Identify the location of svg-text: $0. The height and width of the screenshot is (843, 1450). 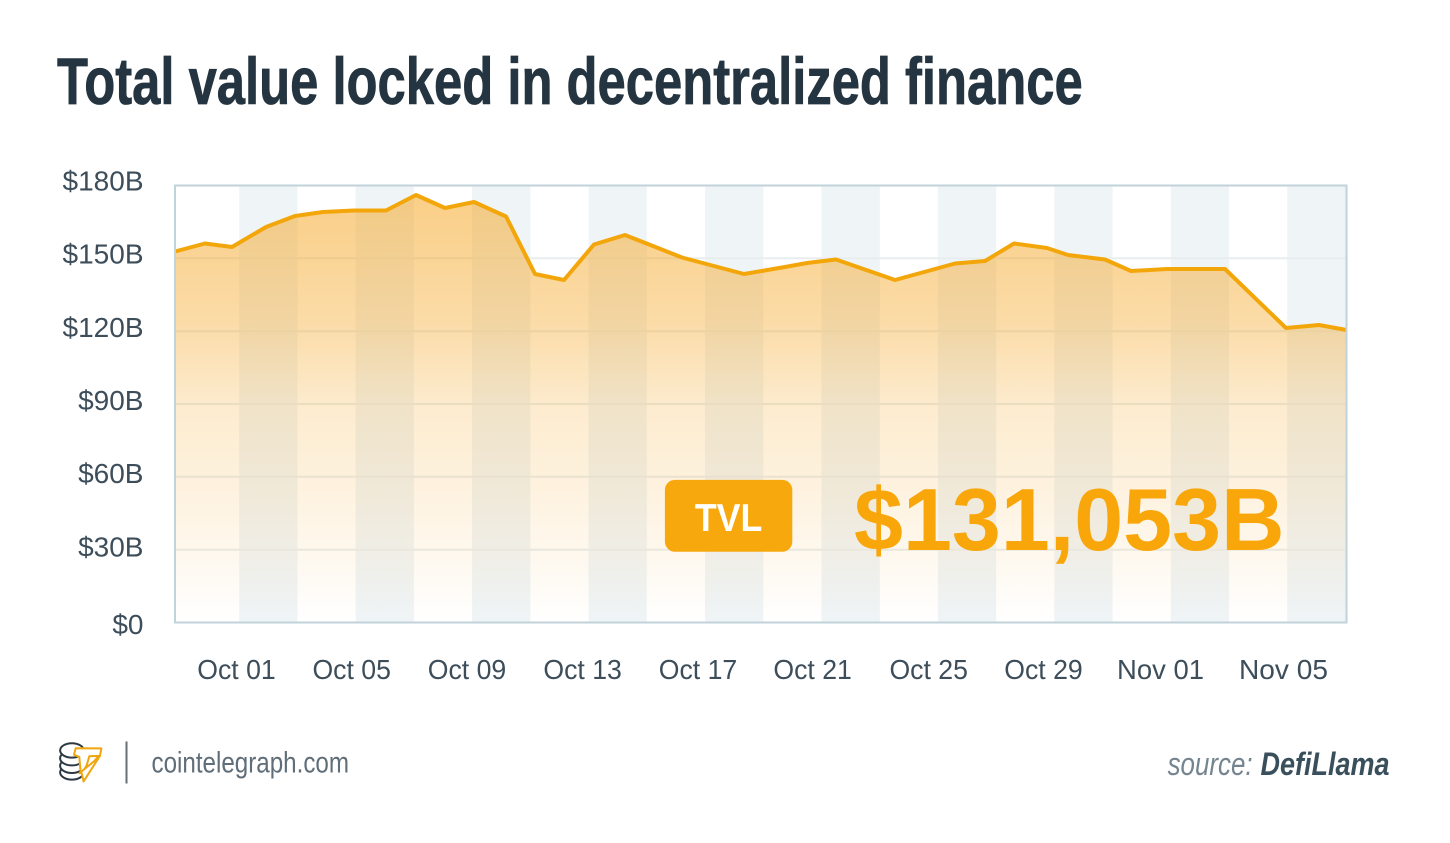
(127, 624).